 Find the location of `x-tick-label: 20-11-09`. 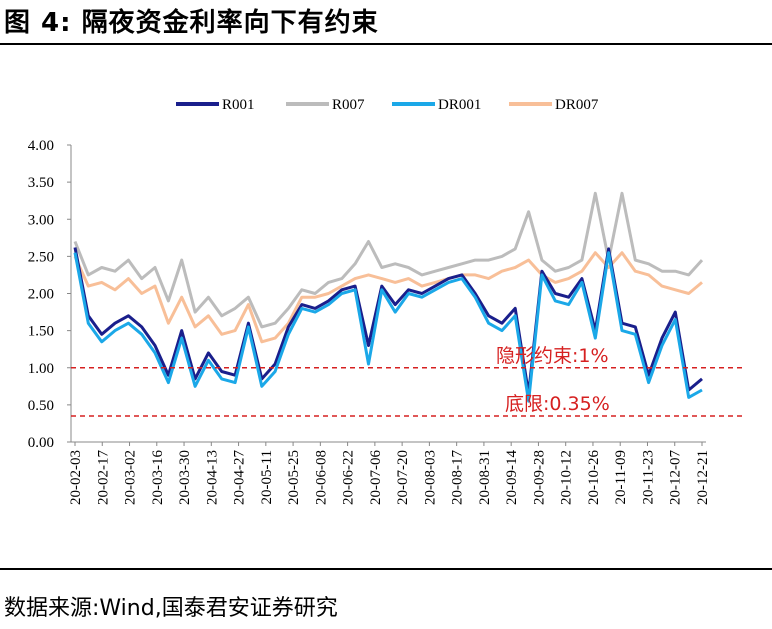

x-tick-label: 20-11-09 is located at coordinates (621, 477).